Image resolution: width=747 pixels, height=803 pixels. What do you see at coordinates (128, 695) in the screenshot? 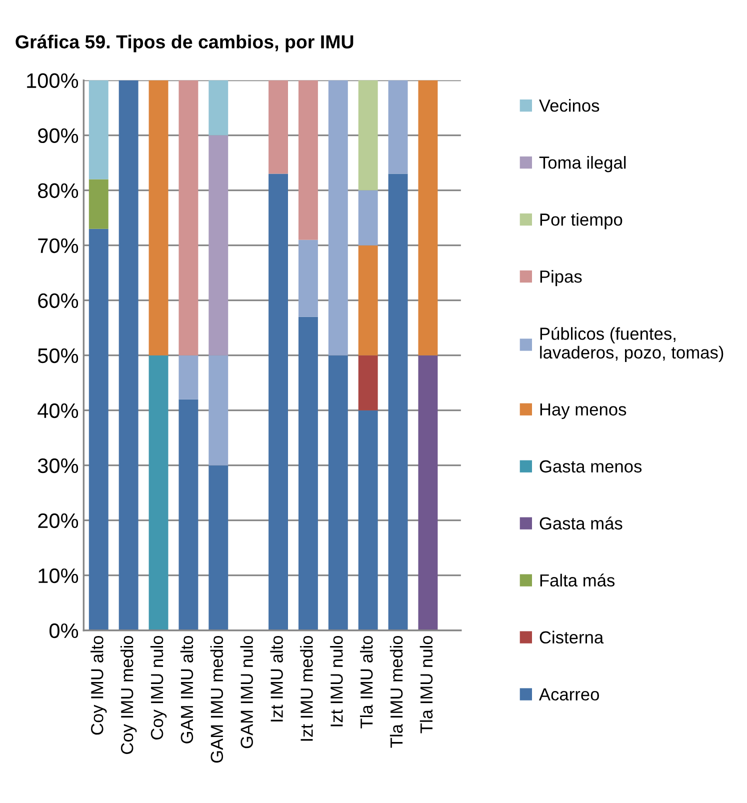
I see `x-tick-label: Coy IMU medio` at bounding box center [128, 695].